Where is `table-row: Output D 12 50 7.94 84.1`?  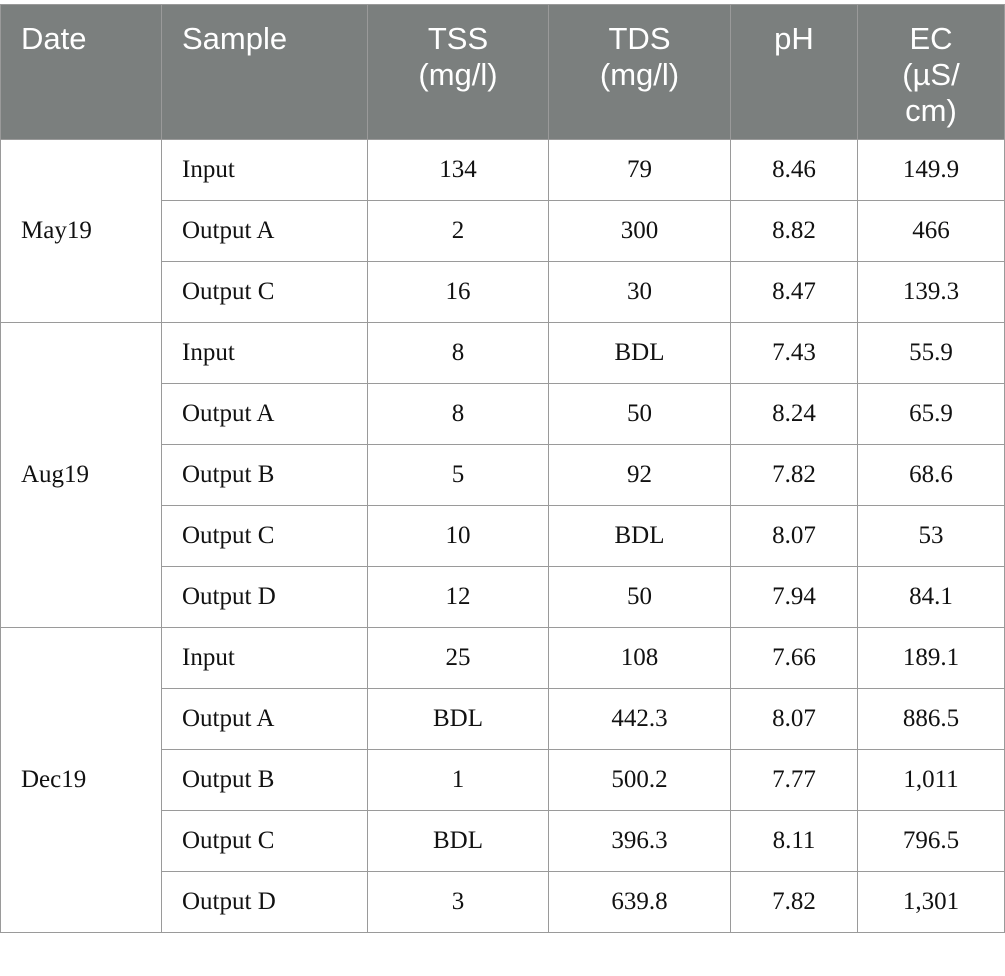 table-row: Output D 12 50 7.94 84.1 is located at coordinates (503, 597).